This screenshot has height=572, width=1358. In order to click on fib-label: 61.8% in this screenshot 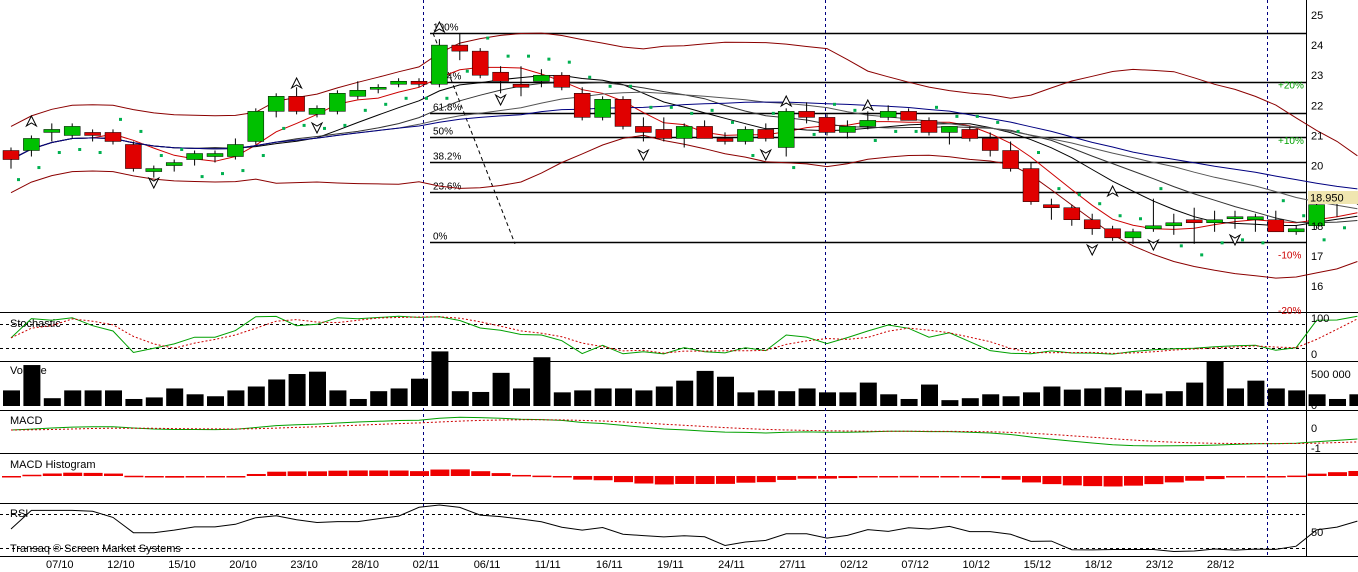, I will do `click(447, 108)`.